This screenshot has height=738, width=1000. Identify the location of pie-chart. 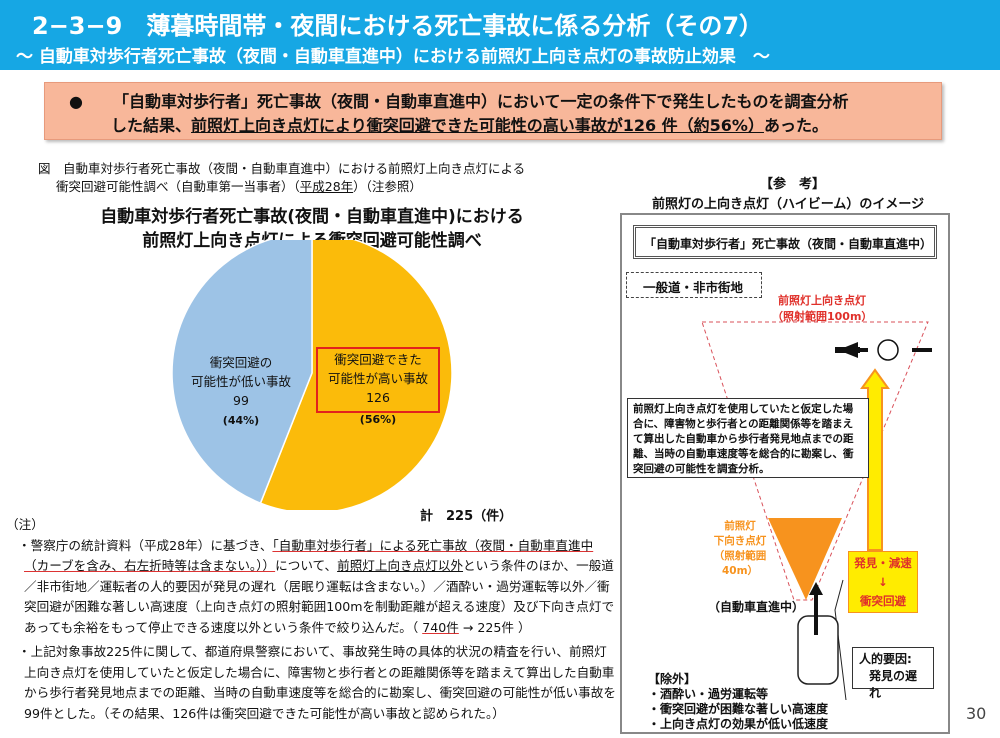
(312, 375).